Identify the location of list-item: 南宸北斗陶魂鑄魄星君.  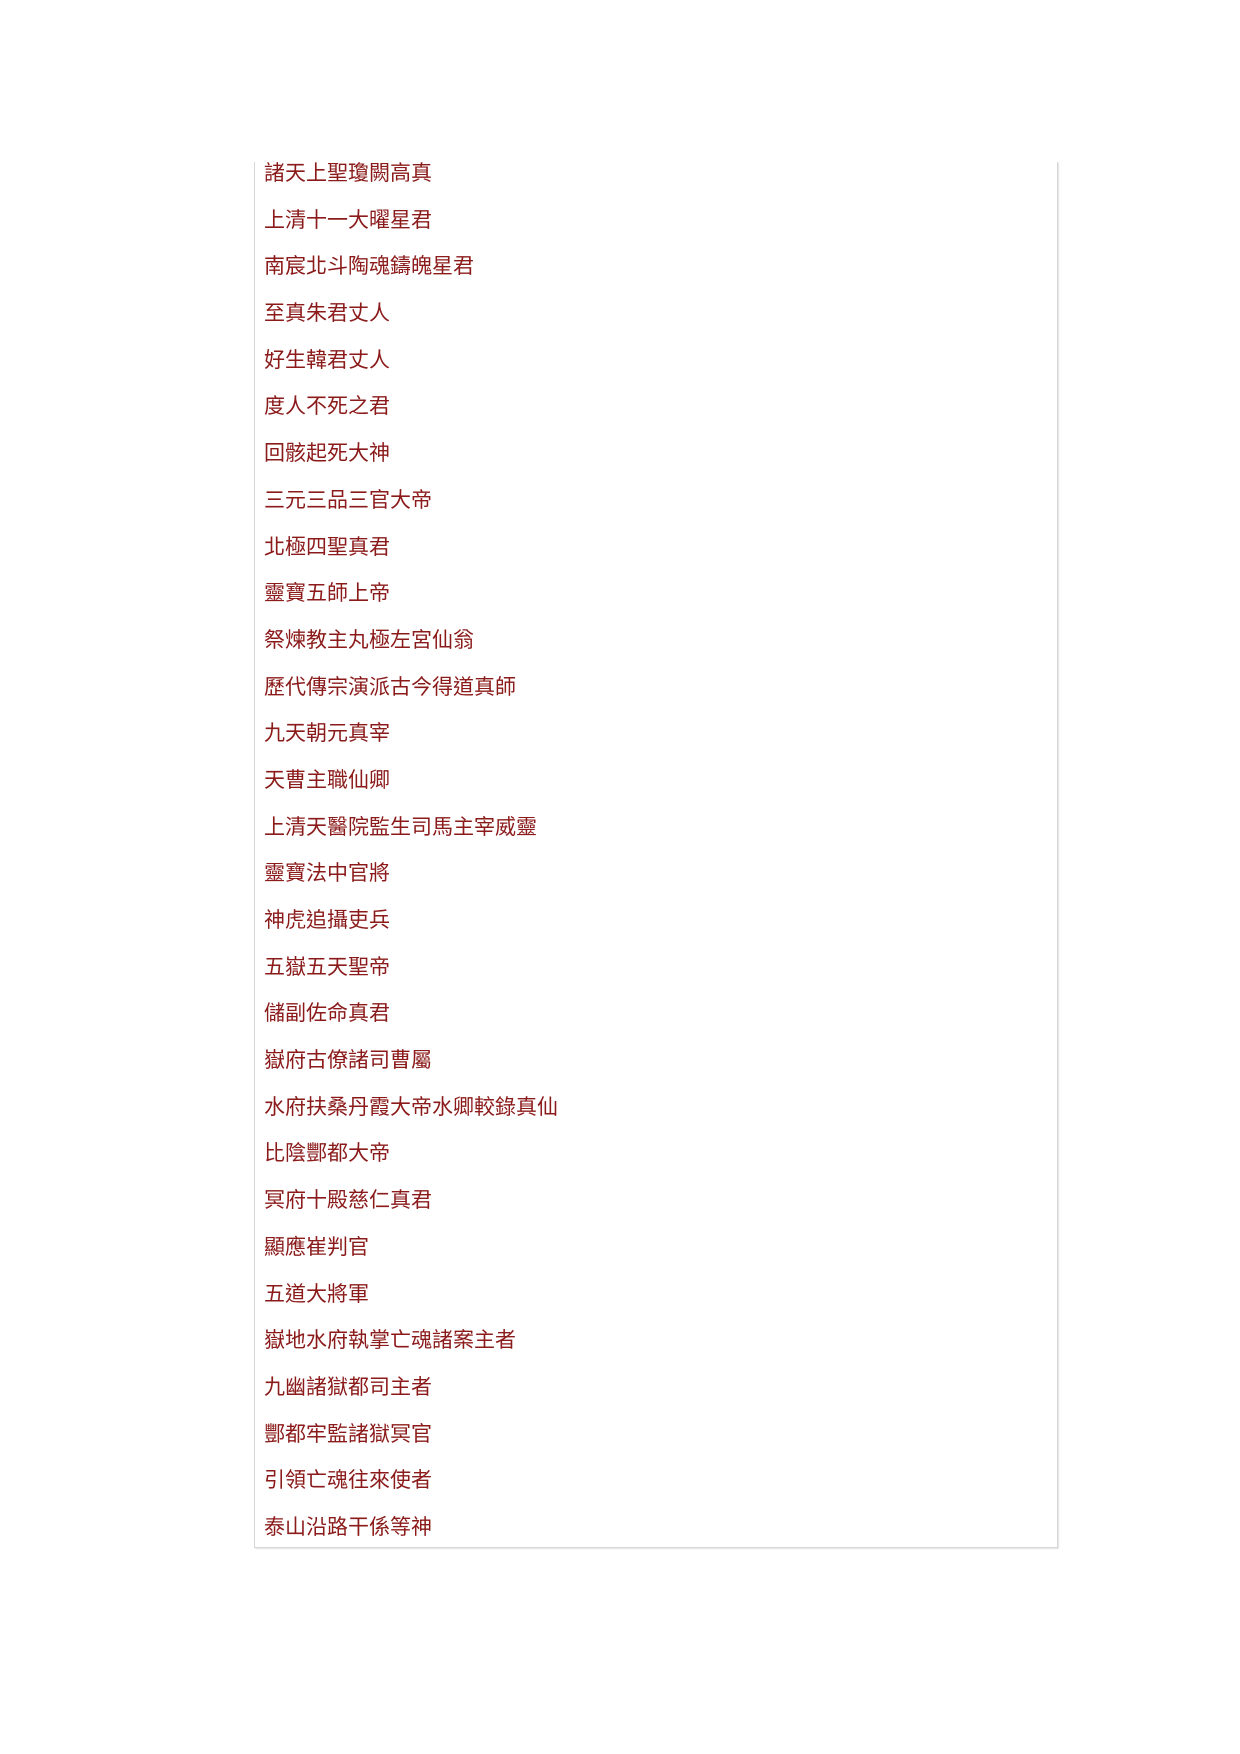
(369, 266).